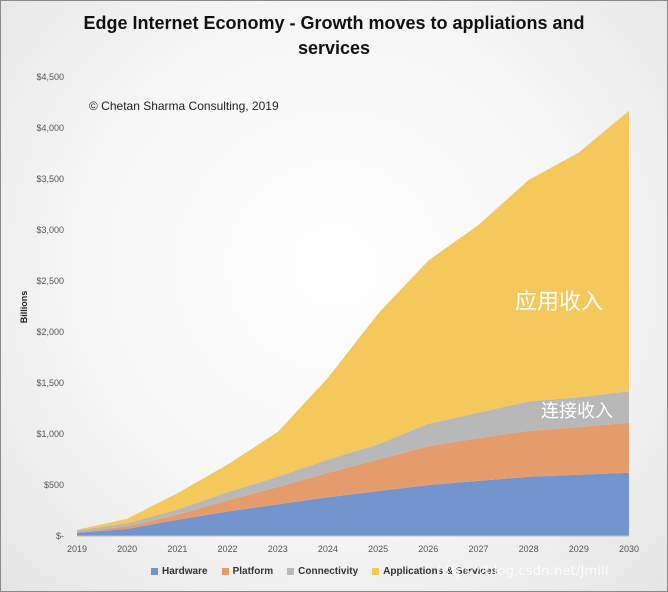 This screenshot has height=592, width=668. What do you see at coordinates (50, 281) in the screenshot?
I see `y-tick-label: $2,500` at bounding box center [50, 281].